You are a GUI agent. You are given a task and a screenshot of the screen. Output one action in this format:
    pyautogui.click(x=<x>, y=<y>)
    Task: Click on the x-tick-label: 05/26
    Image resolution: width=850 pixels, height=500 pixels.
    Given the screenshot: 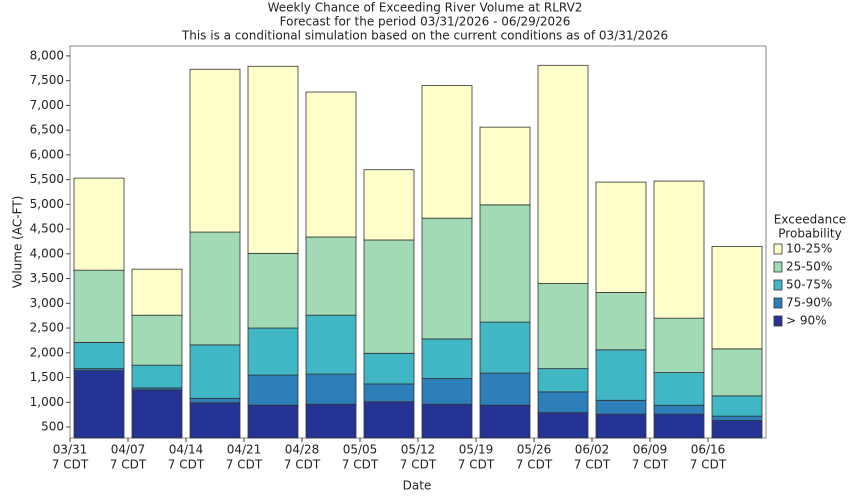 What is the action you would take?
    pyautogui.click(x=534, y=450)
    